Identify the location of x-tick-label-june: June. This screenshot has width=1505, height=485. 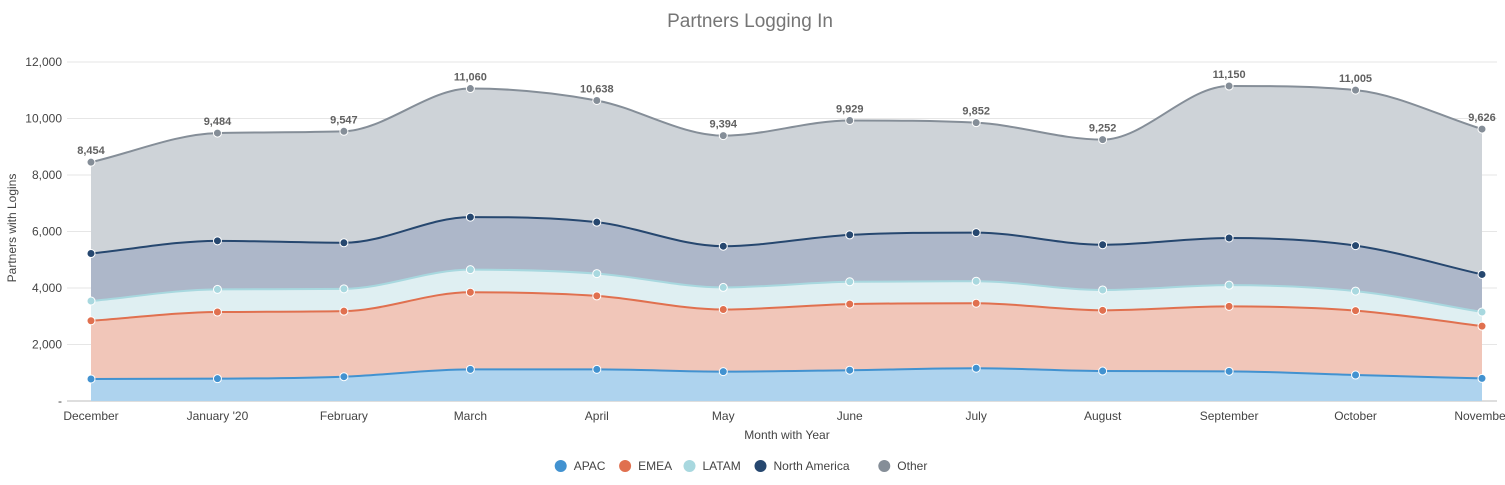
(850, 416).